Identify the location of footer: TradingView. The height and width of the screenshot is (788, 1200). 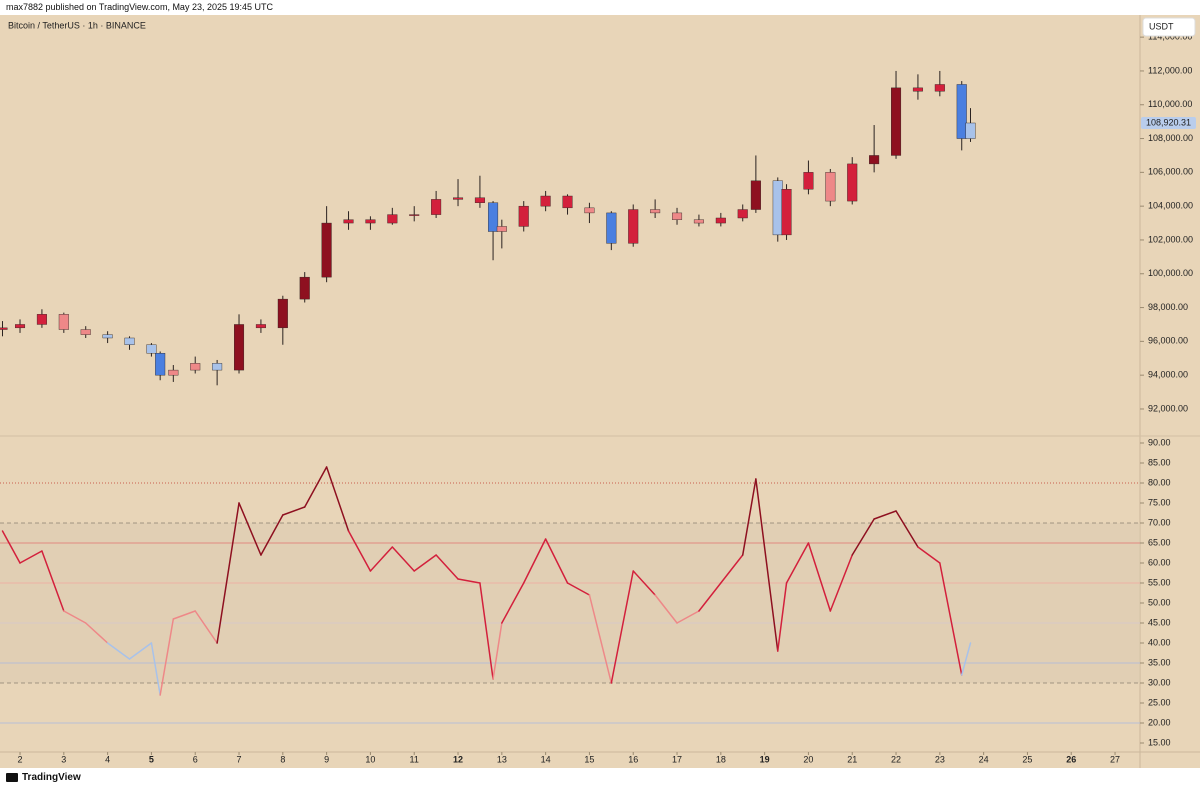
(600, 778).